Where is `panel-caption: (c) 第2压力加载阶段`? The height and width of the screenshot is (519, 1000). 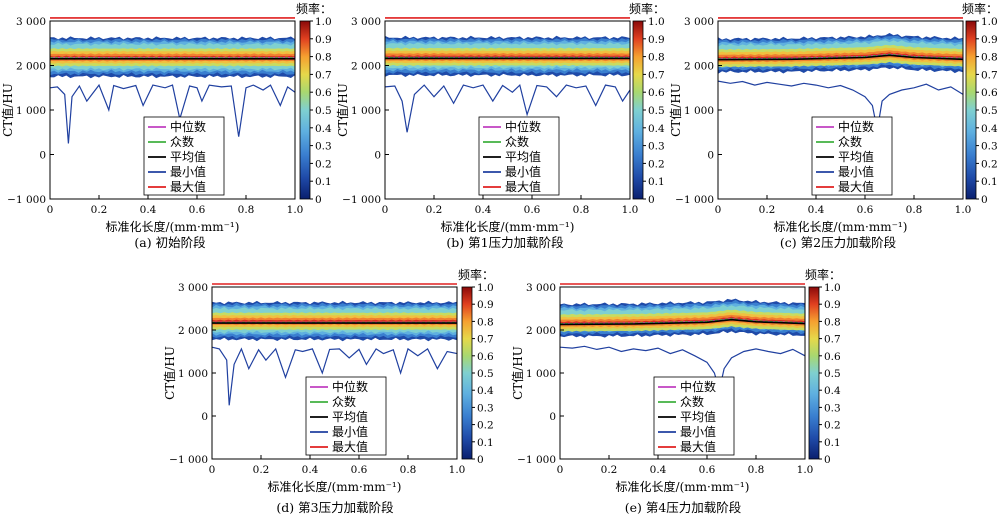 panel-caption: (c) 第2压力加载阶段 is located at coordinates (838, 242).